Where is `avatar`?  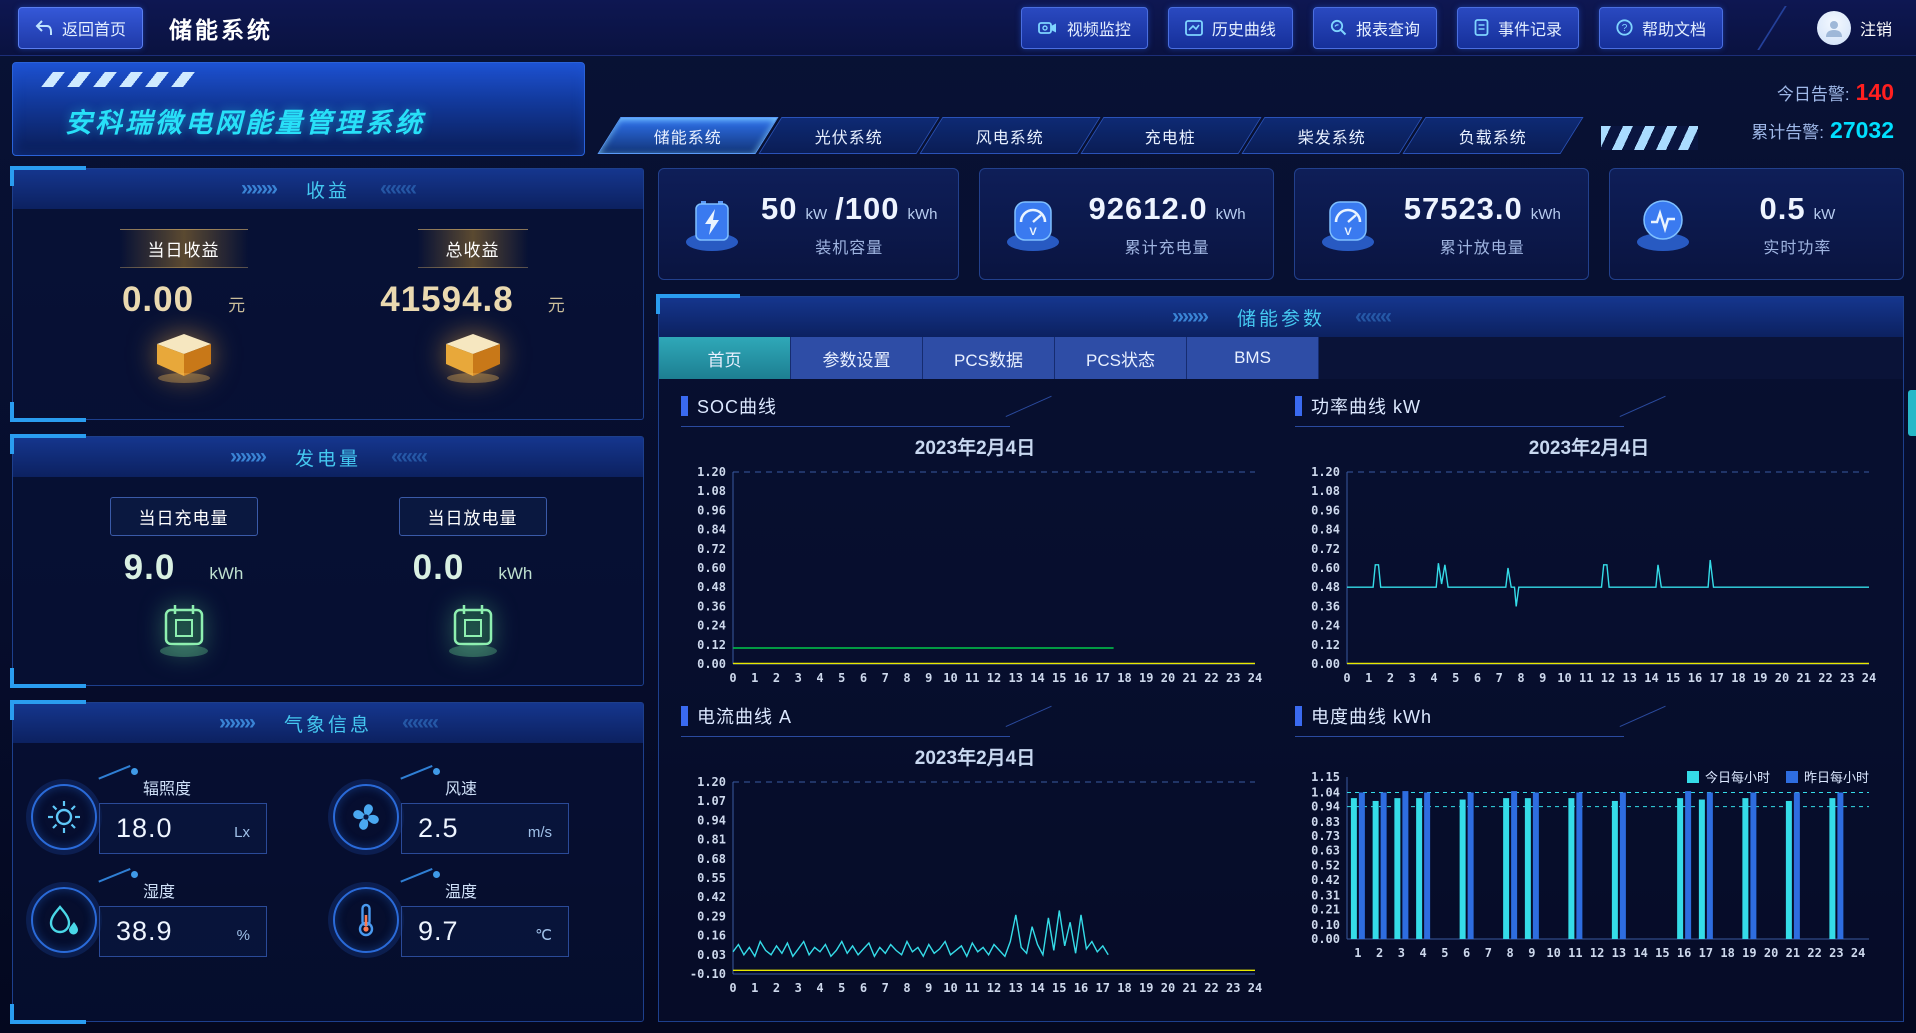
avatar is located at coordinates (1833, 27).